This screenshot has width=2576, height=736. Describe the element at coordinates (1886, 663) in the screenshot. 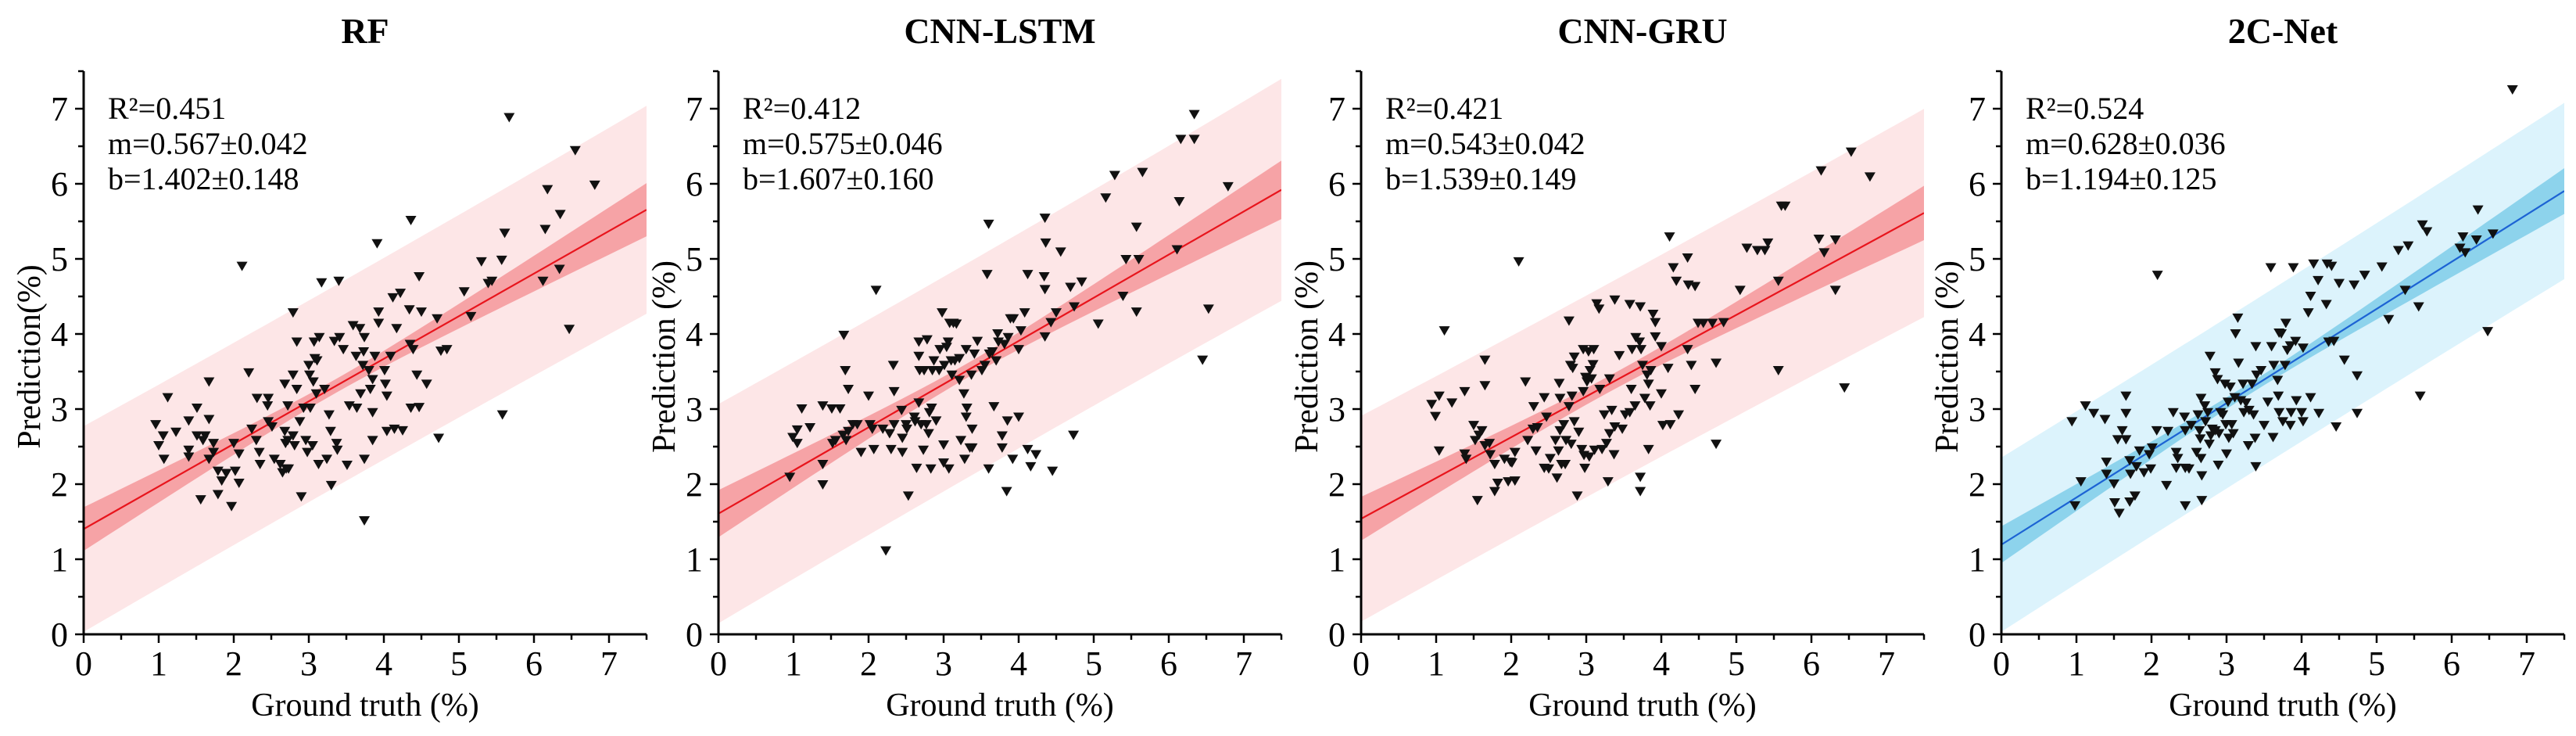

I see `x-tick-label: 7` at that location.